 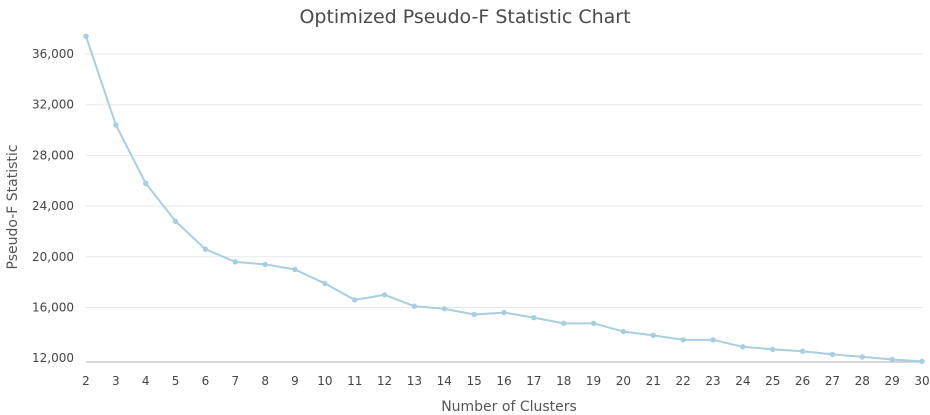 What do you see at coordinates (832, 381) in the screenshot?
I see `x-tick-label: 27` at bounding box center [832, 381].